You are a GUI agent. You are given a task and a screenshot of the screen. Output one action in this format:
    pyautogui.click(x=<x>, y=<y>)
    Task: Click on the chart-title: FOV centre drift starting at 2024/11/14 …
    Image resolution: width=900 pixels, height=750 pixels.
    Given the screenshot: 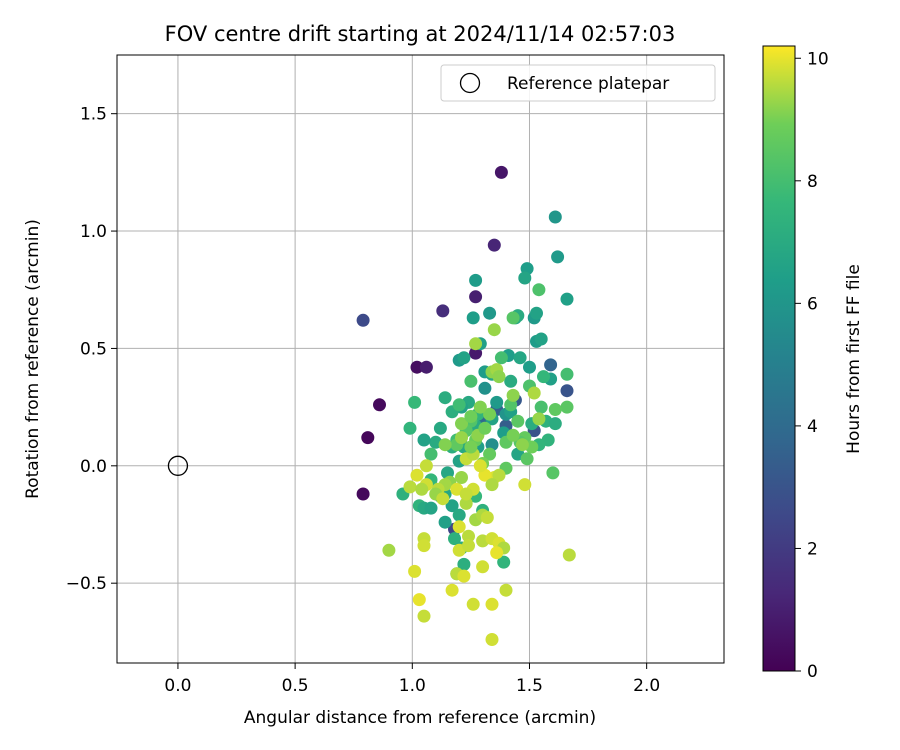 What is the action you would take?
    pyautogui.click(x=420, y=34)
    